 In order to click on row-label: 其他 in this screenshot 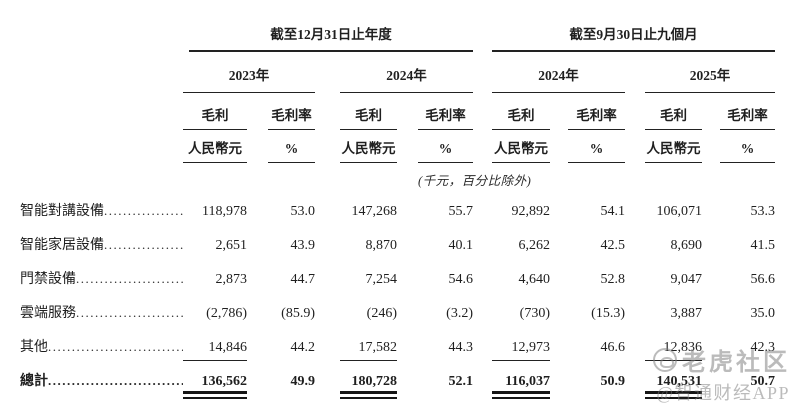, I will do `click(101, 349)`.